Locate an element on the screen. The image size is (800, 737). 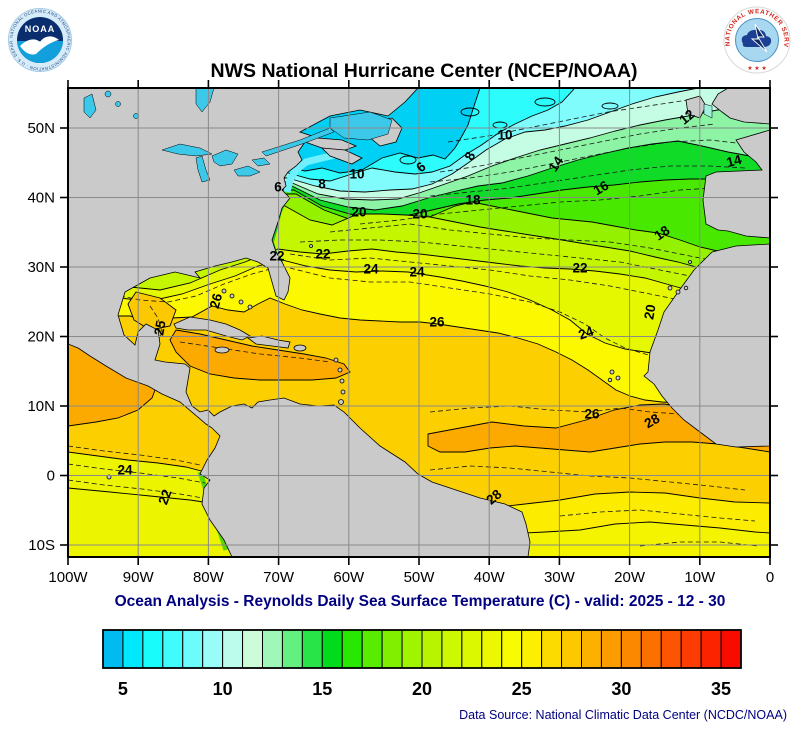
lake-erie is located at coordinates (247, 171).